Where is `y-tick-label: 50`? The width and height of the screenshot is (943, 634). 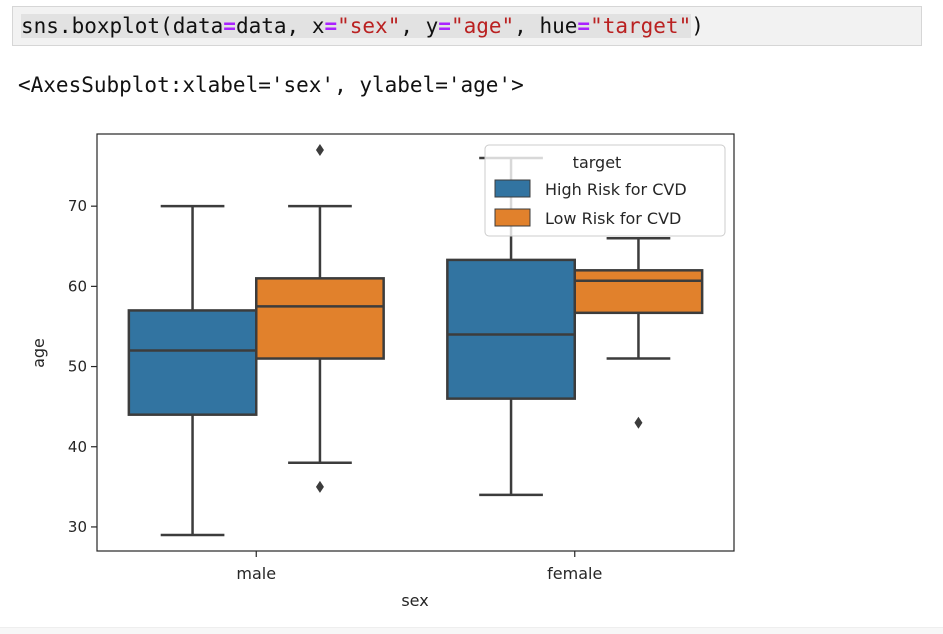 y-tick-label: 50 is located at coordinates (77, 367).